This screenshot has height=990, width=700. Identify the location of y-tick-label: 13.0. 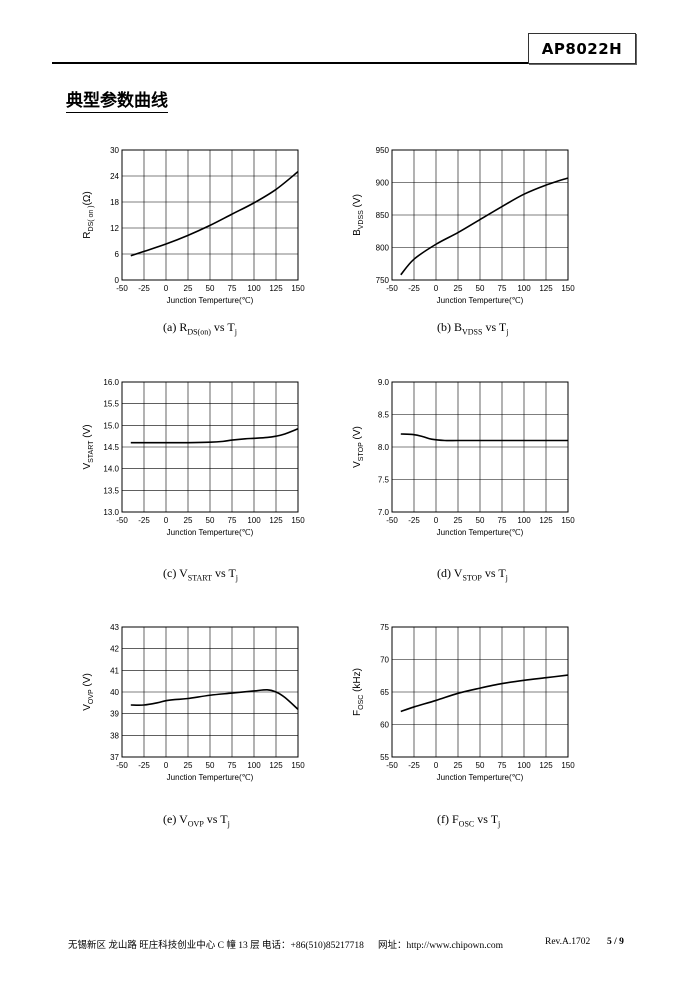
(111, 512).